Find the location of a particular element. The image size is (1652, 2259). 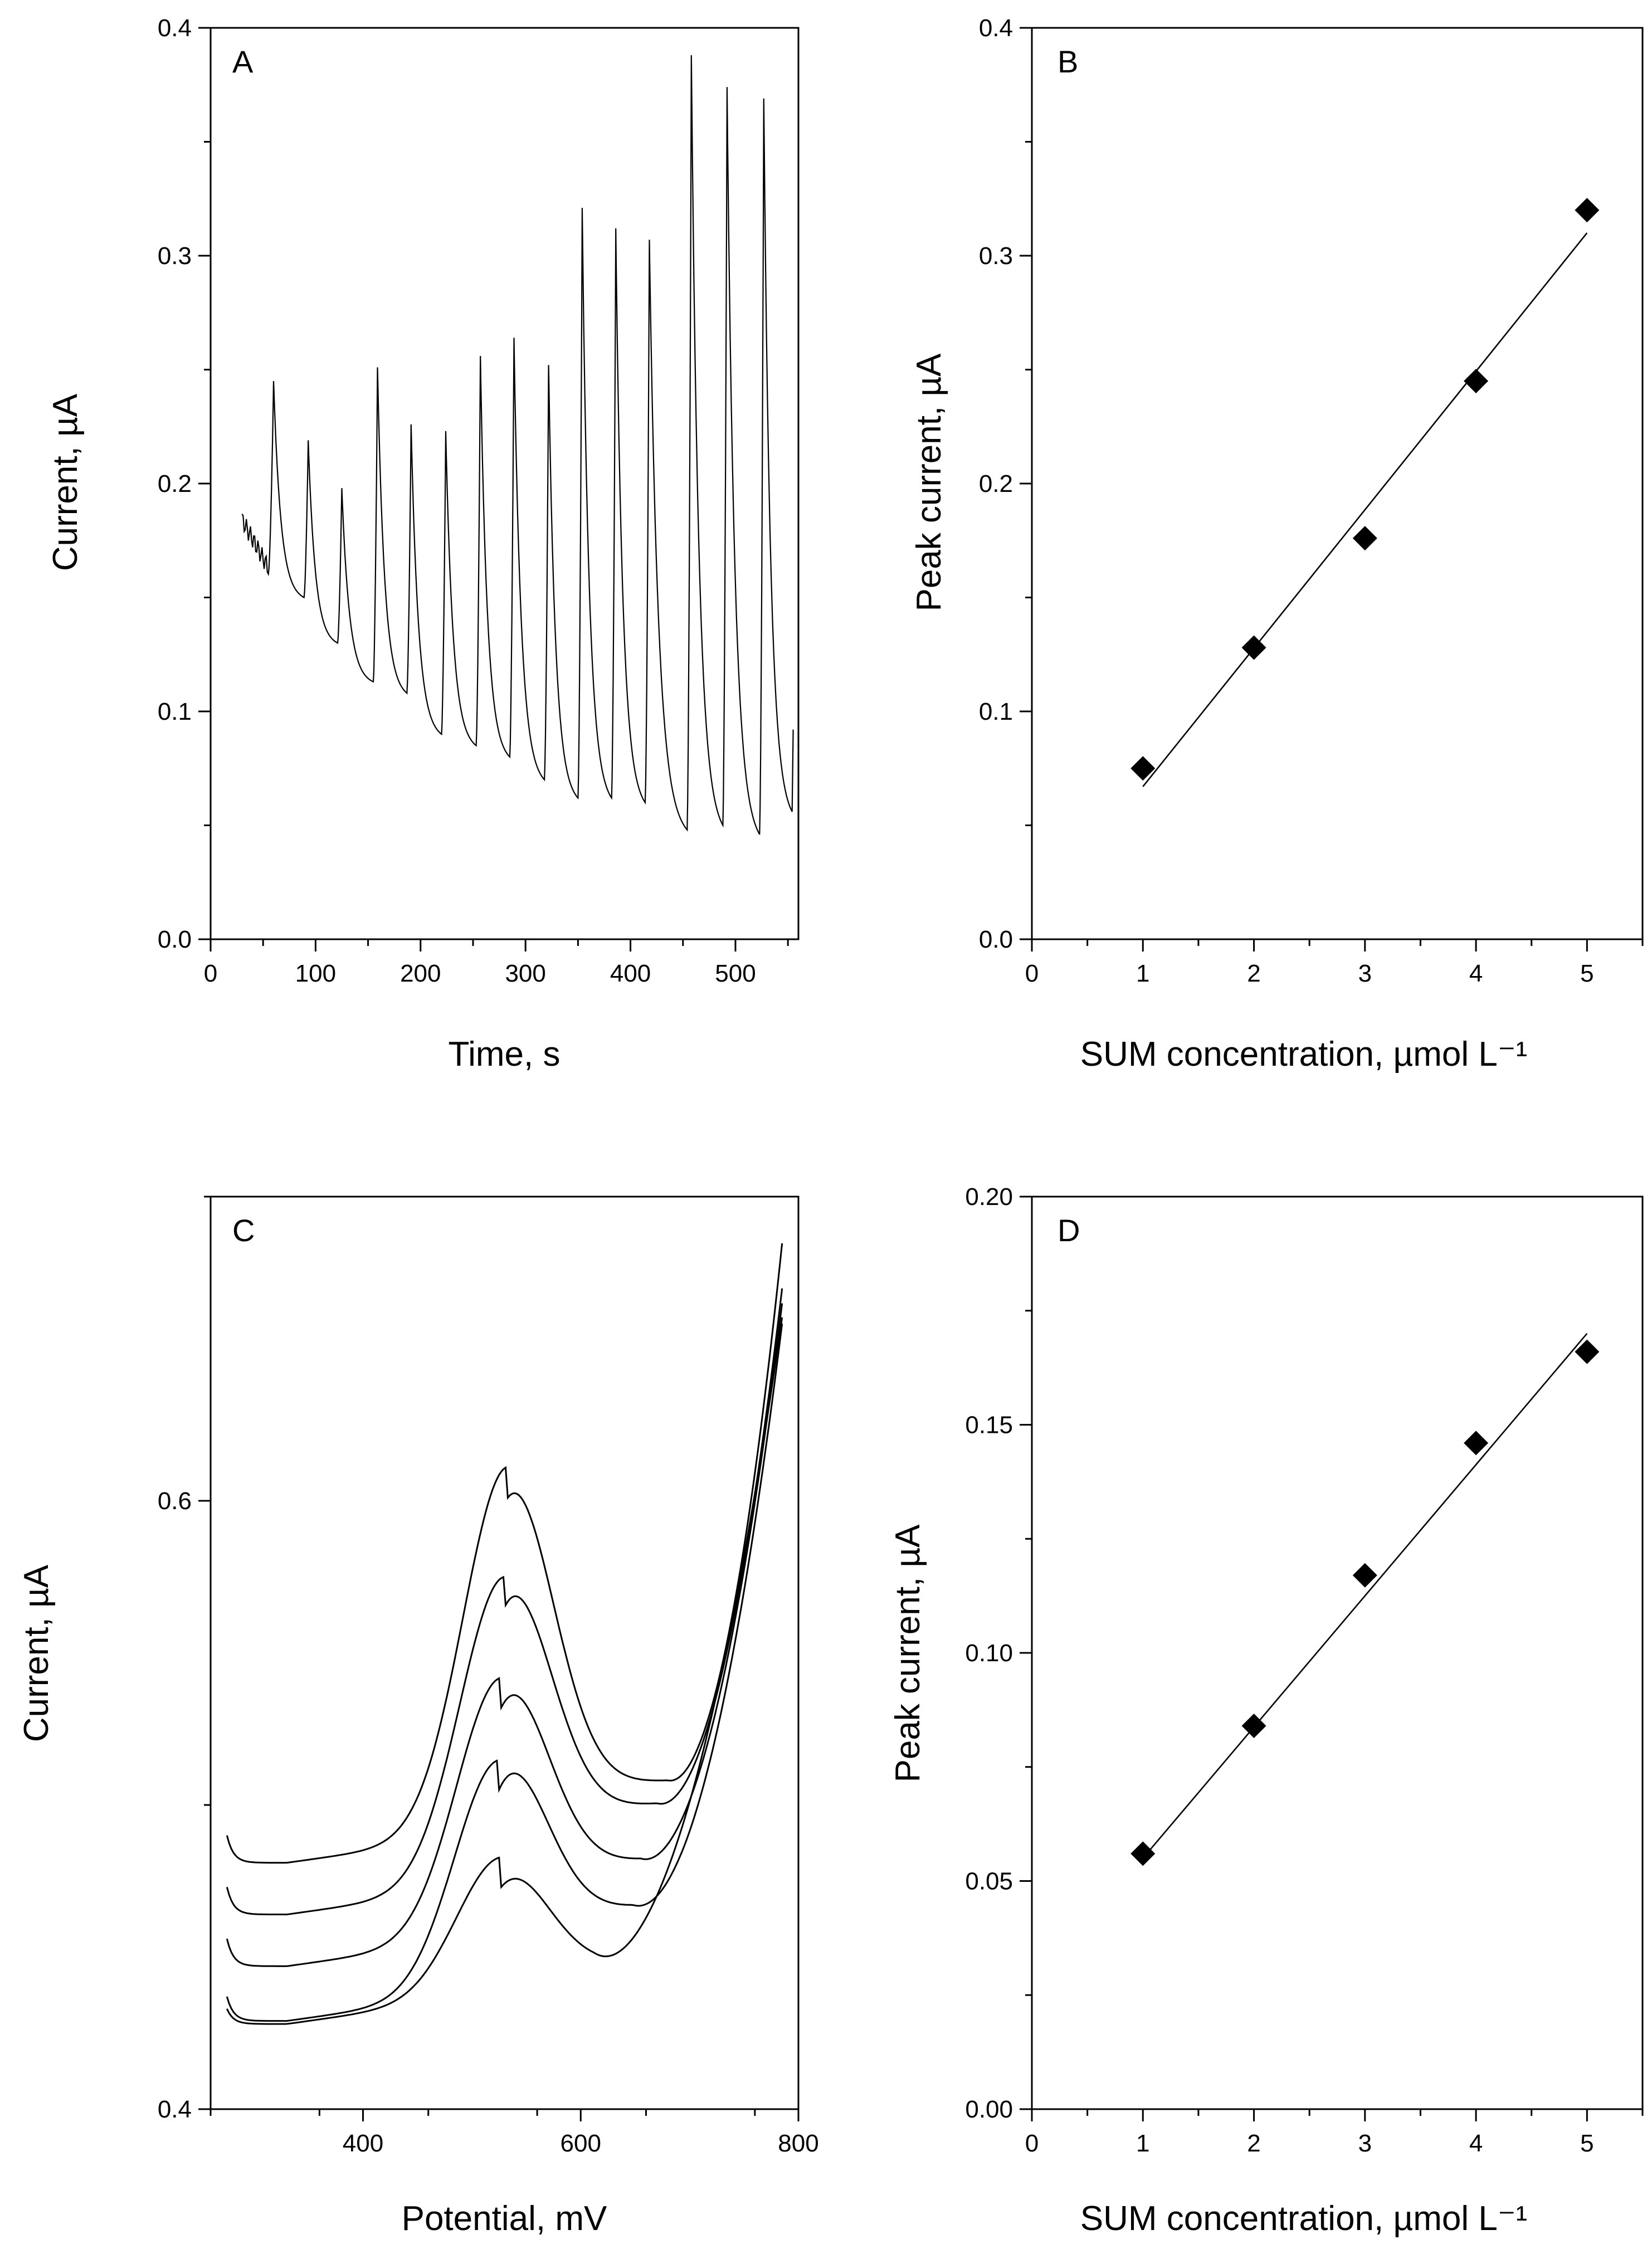

panel-c-frame is located at coordinates (504, 1653).